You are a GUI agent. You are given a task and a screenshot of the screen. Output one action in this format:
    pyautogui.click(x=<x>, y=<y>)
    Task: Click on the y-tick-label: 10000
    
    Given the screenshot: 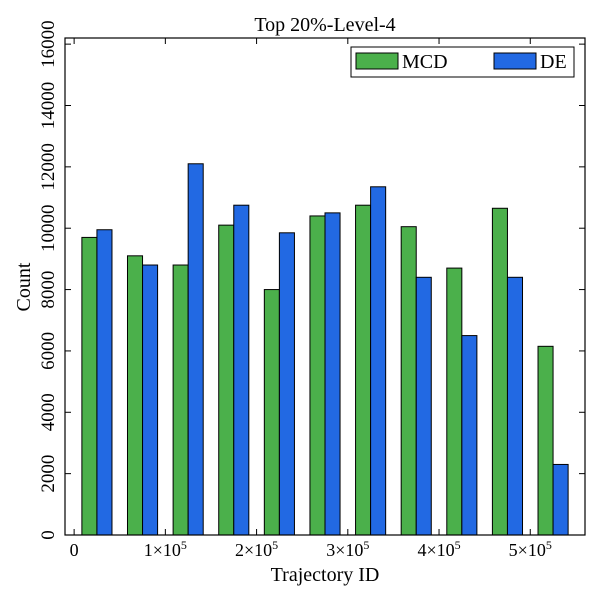 What is the action you would take?
    pyautogui.click(x=48, y=228)
    